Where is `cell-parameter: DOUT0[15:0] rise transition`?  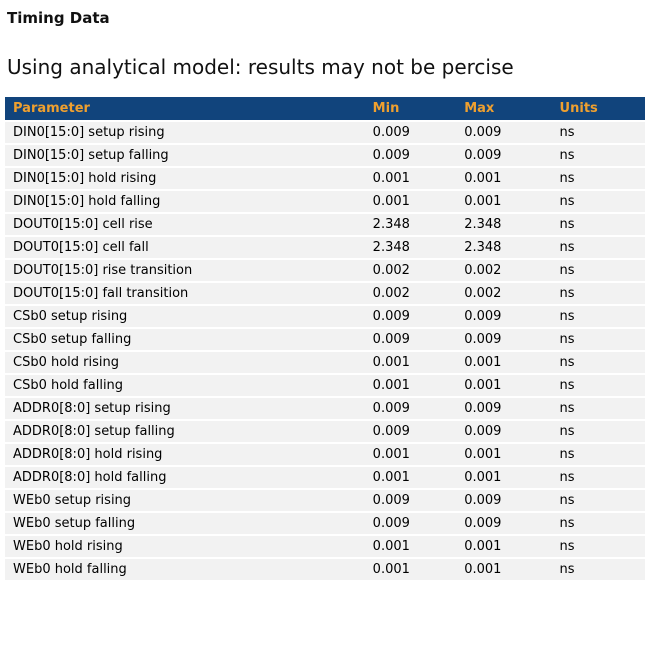
cell-parameter: DOUT0[15:0] rise transition is located at coordinates (185, 271).